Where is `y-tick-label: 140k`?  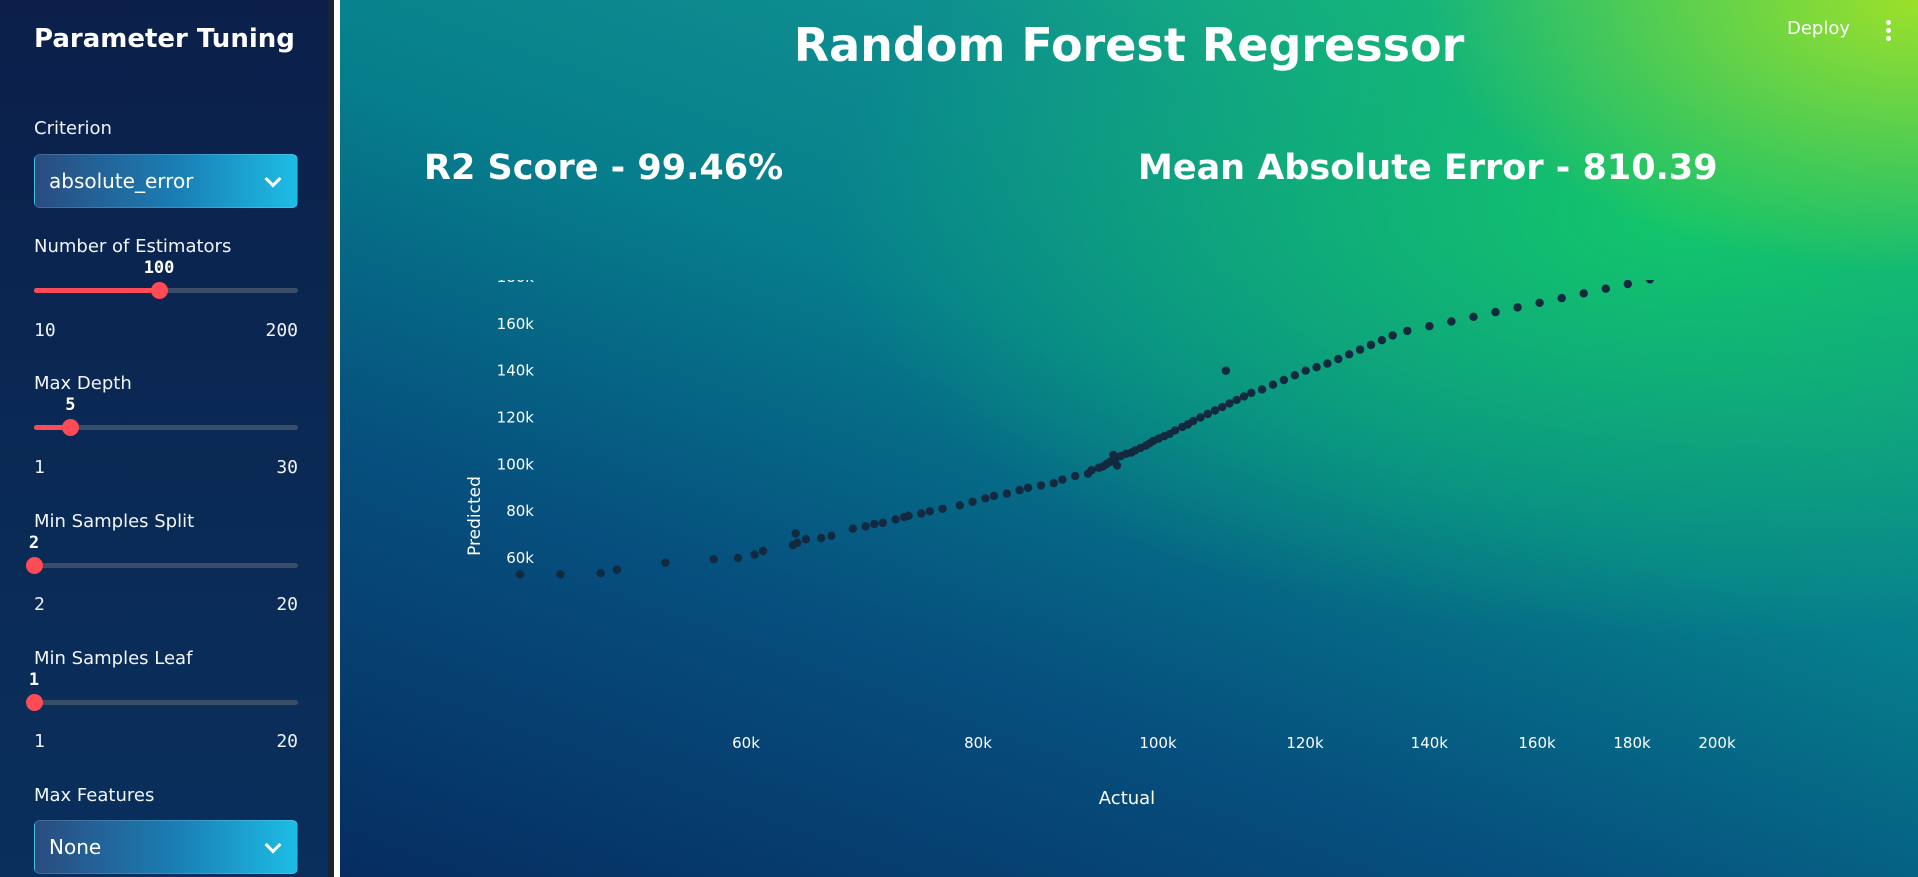 y-tick-label: 140k is located at coordinates (516, 371).